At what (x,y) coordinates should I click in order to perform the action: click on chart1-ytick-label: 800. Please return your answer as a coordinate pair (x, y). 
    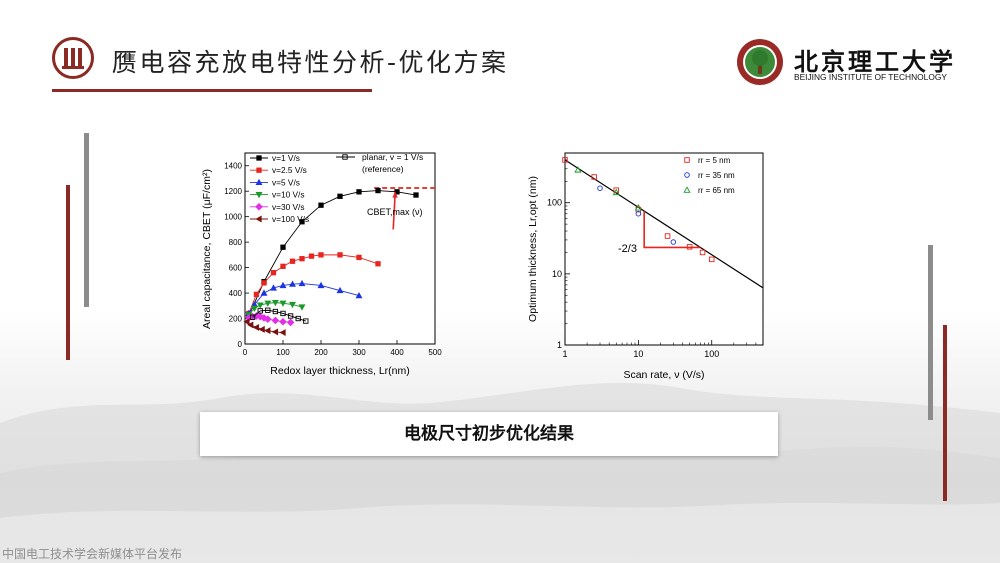
    Looking at the image, I should click on (236, 242).